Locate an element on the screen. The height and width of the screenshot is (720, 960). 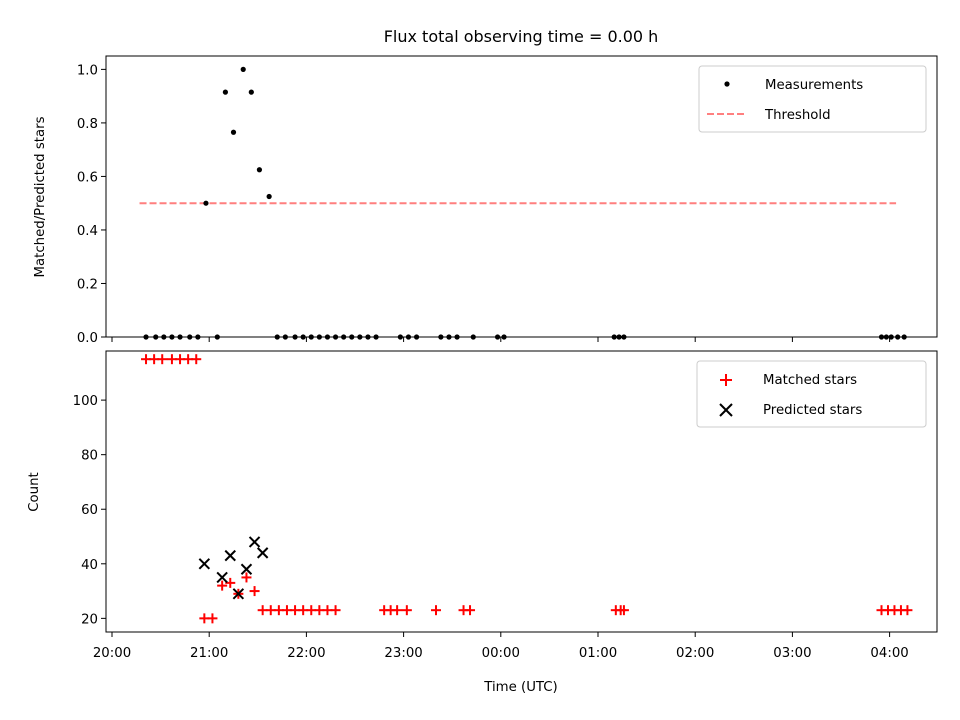
top-ytick-label: 0.2 is located at coordinates (87, 284).